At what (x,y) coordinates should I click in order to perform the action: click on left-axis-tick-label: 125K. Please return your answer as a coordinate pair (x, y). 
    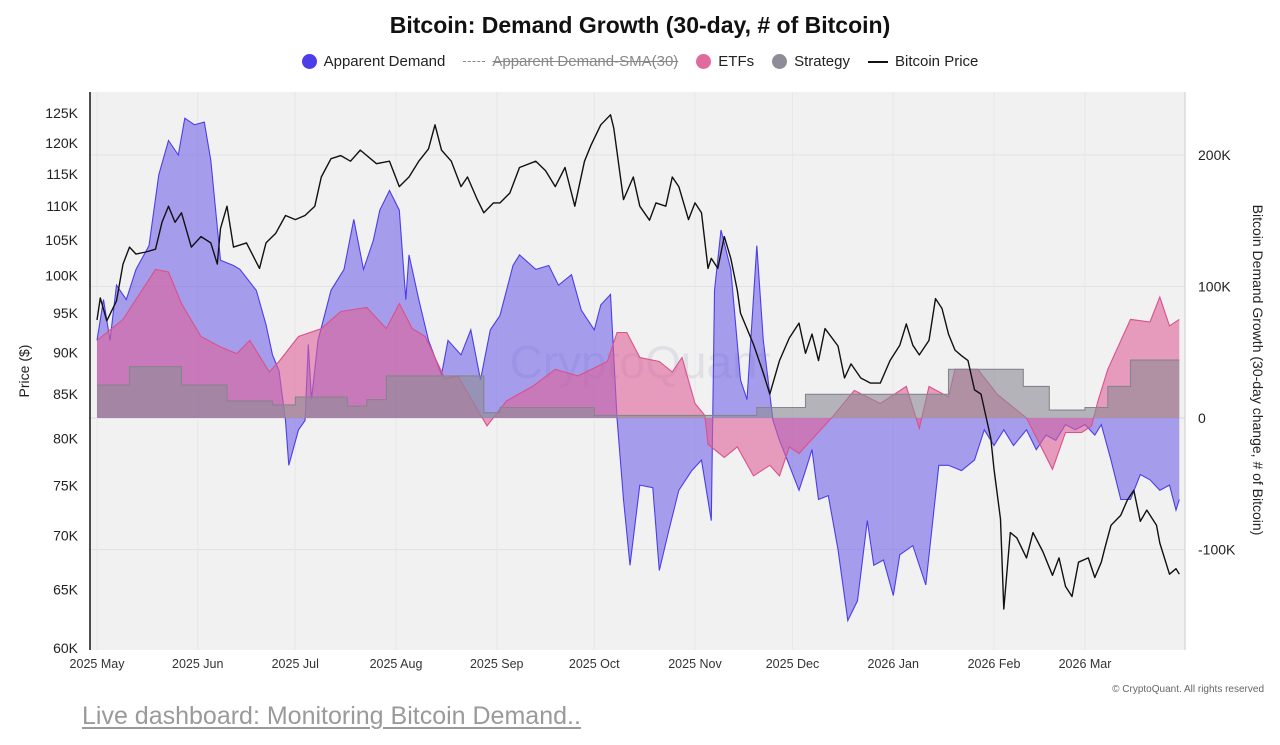
    Looking at the image, I should click on (61, 113).